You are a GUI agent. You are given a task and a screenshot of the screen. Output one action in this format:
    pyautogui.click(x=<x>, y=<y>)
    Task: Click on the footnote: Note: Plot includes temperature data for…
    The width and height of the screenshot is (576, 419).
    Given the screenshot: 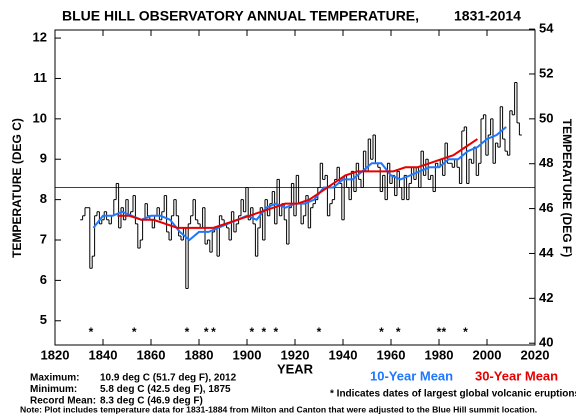 What is the action you would take?
    pyautogui.click(x=278, y=409)
    